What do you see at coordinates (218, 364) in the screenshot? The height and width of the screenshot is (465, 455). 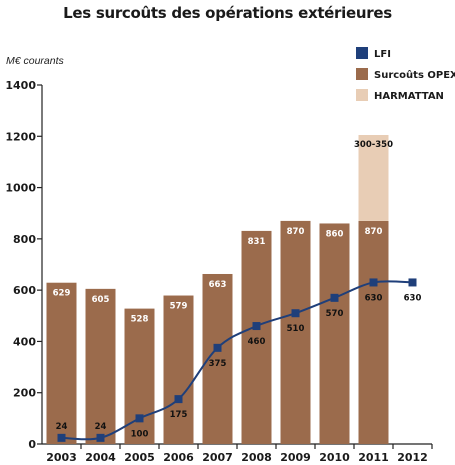 I see `lfi-point-label: 375` at bounding box center [218, 364].